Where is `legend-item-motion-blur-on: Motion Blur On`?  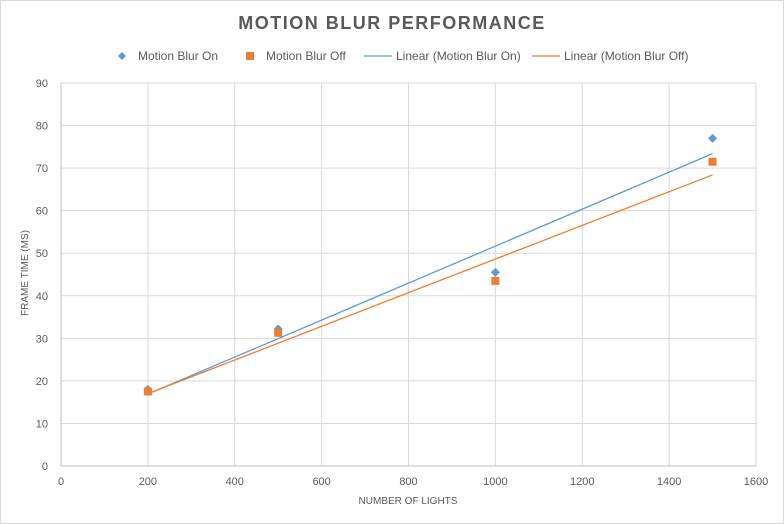 legend-item-motion-blur-on: Motion Blur On is located at coordinates (168, 56).